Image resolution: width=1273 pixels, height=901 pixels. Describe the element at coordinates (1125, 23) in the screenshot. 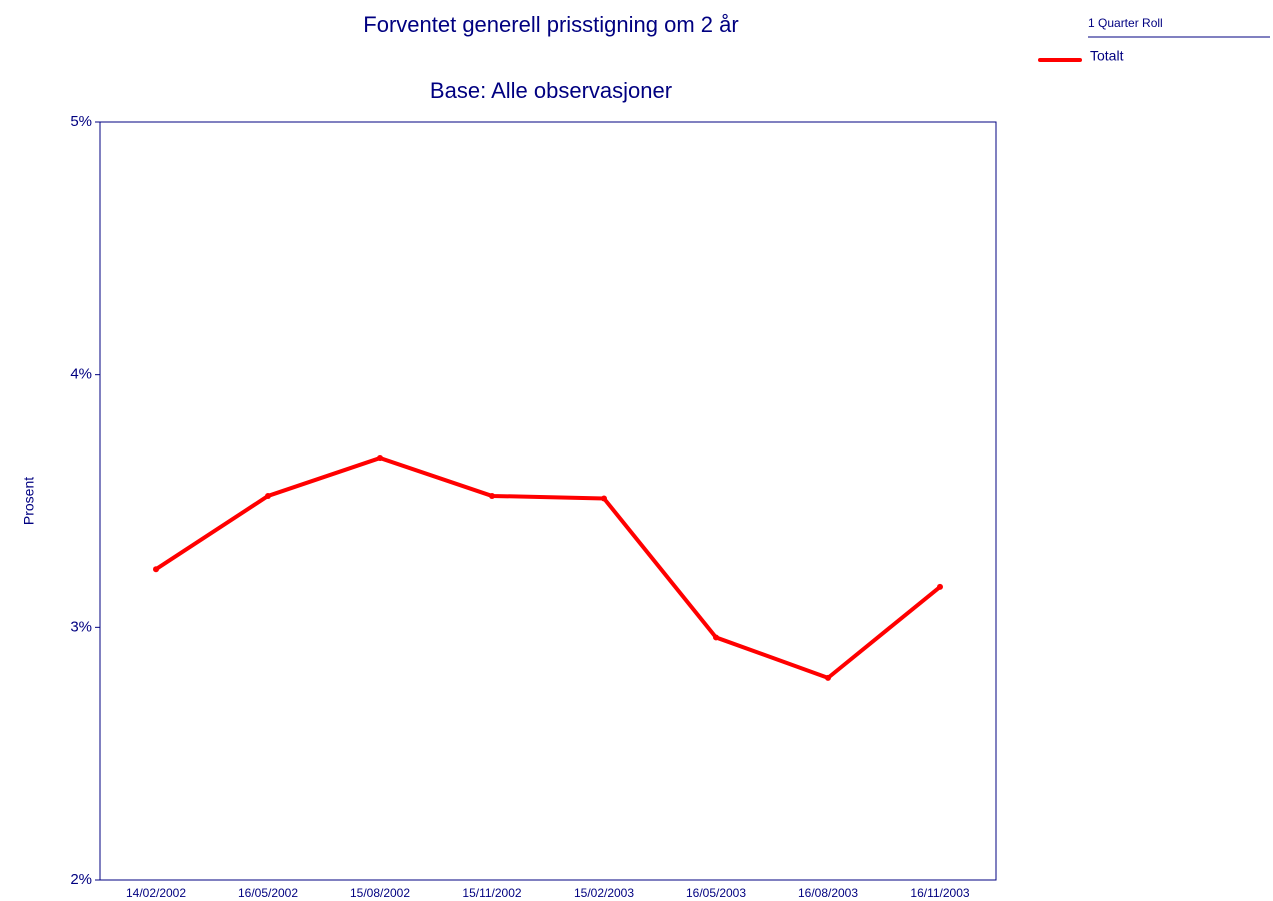

I see `legend-title: 1 Quarter Roll` at that location.